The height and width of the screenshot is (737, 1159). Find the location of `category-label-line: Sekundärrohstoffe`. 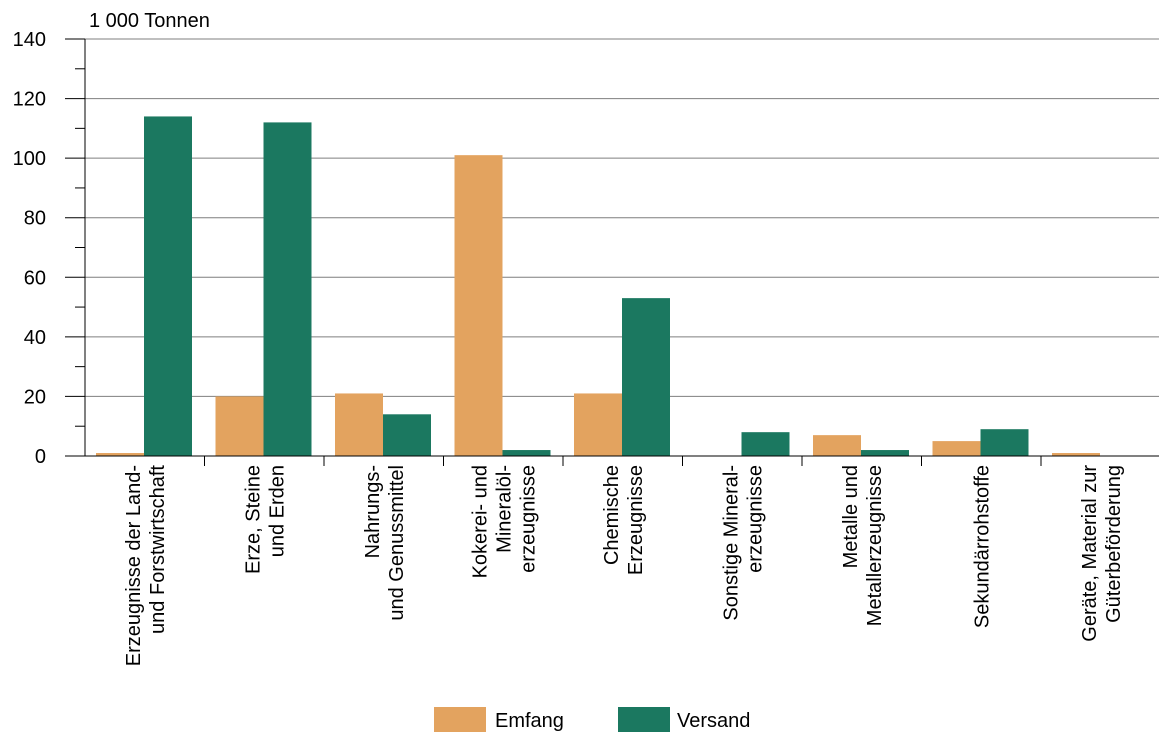

category-label-line: Sekundärrohstoffe is located at coordinates (982, 546).